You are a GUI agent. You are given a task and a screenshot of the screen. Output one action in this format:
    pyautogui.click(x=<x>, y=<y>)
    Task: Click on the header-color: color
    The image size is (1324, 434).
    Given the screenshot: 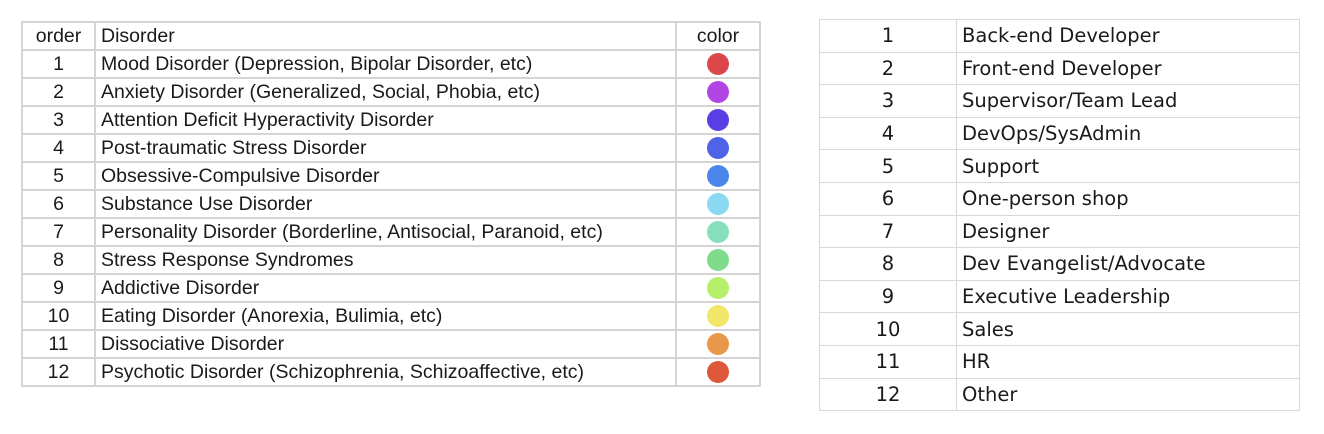 What is the action you would take?
    pyautogui.click(x=718, y=36)
    